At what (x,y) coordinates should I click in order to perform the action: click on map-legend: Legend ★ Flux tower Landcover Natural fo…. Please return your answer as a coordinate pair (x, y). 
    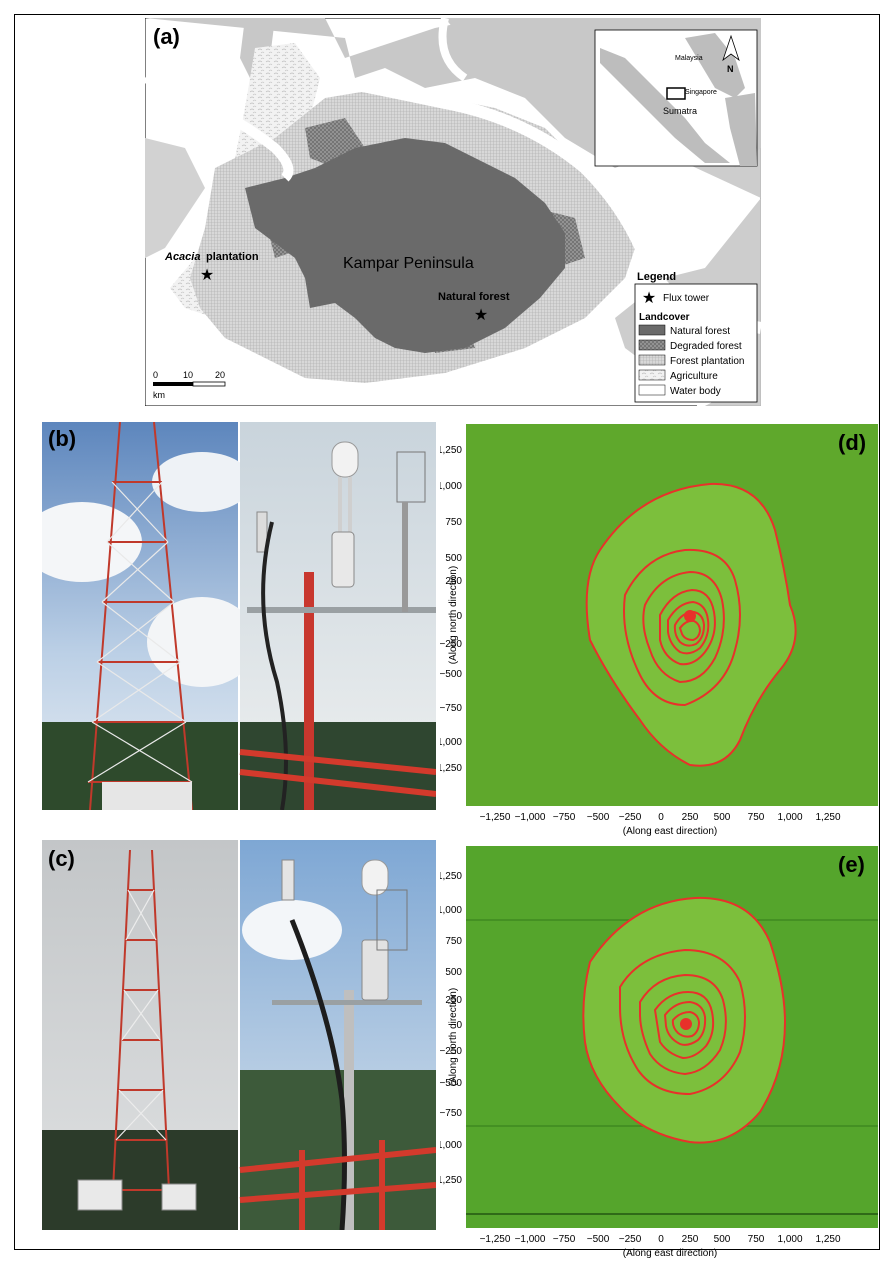
    Looking at the image, I should click on (696, 337).